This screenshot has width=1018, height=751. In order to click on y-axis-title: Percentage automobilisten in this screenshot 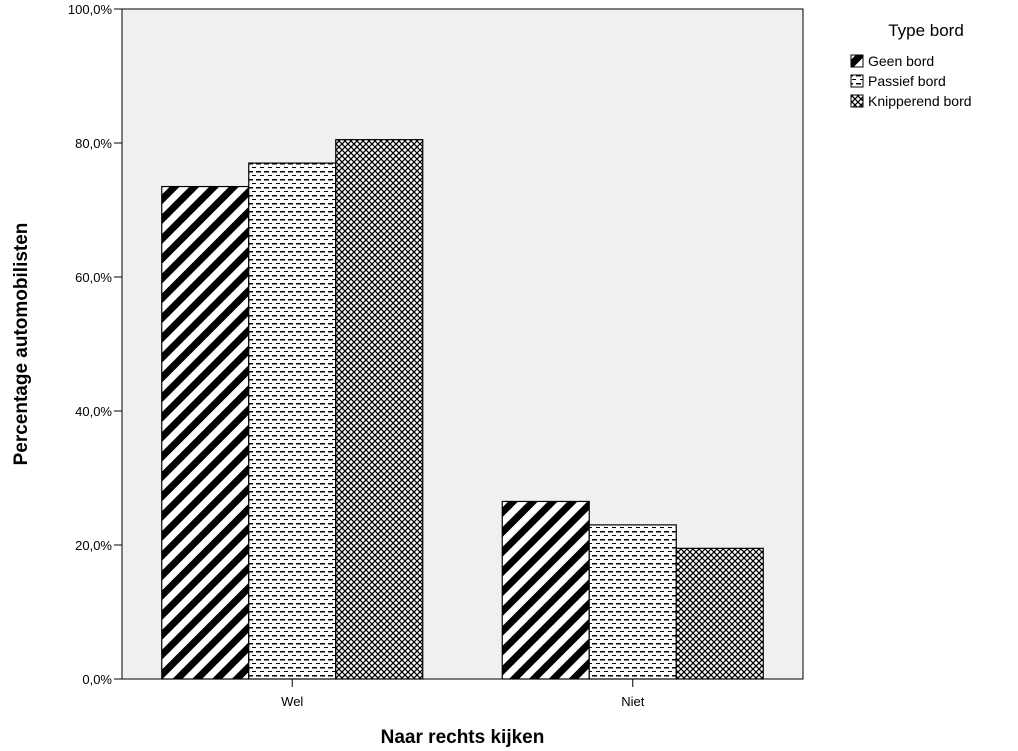, I will do `click(21, 344)`.